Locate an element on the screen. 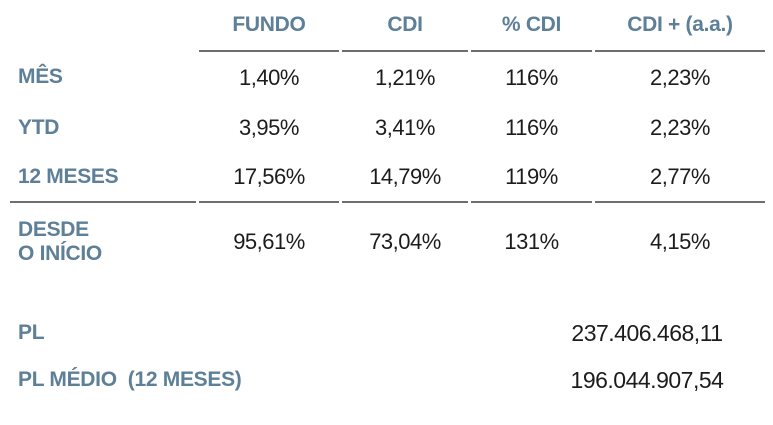 Image resolution: width=773 pixels, height=425 pixels. table-row-ytd: YTD 3,95% 3,41% 116% 2,23% is located at coordinates (387, 128).